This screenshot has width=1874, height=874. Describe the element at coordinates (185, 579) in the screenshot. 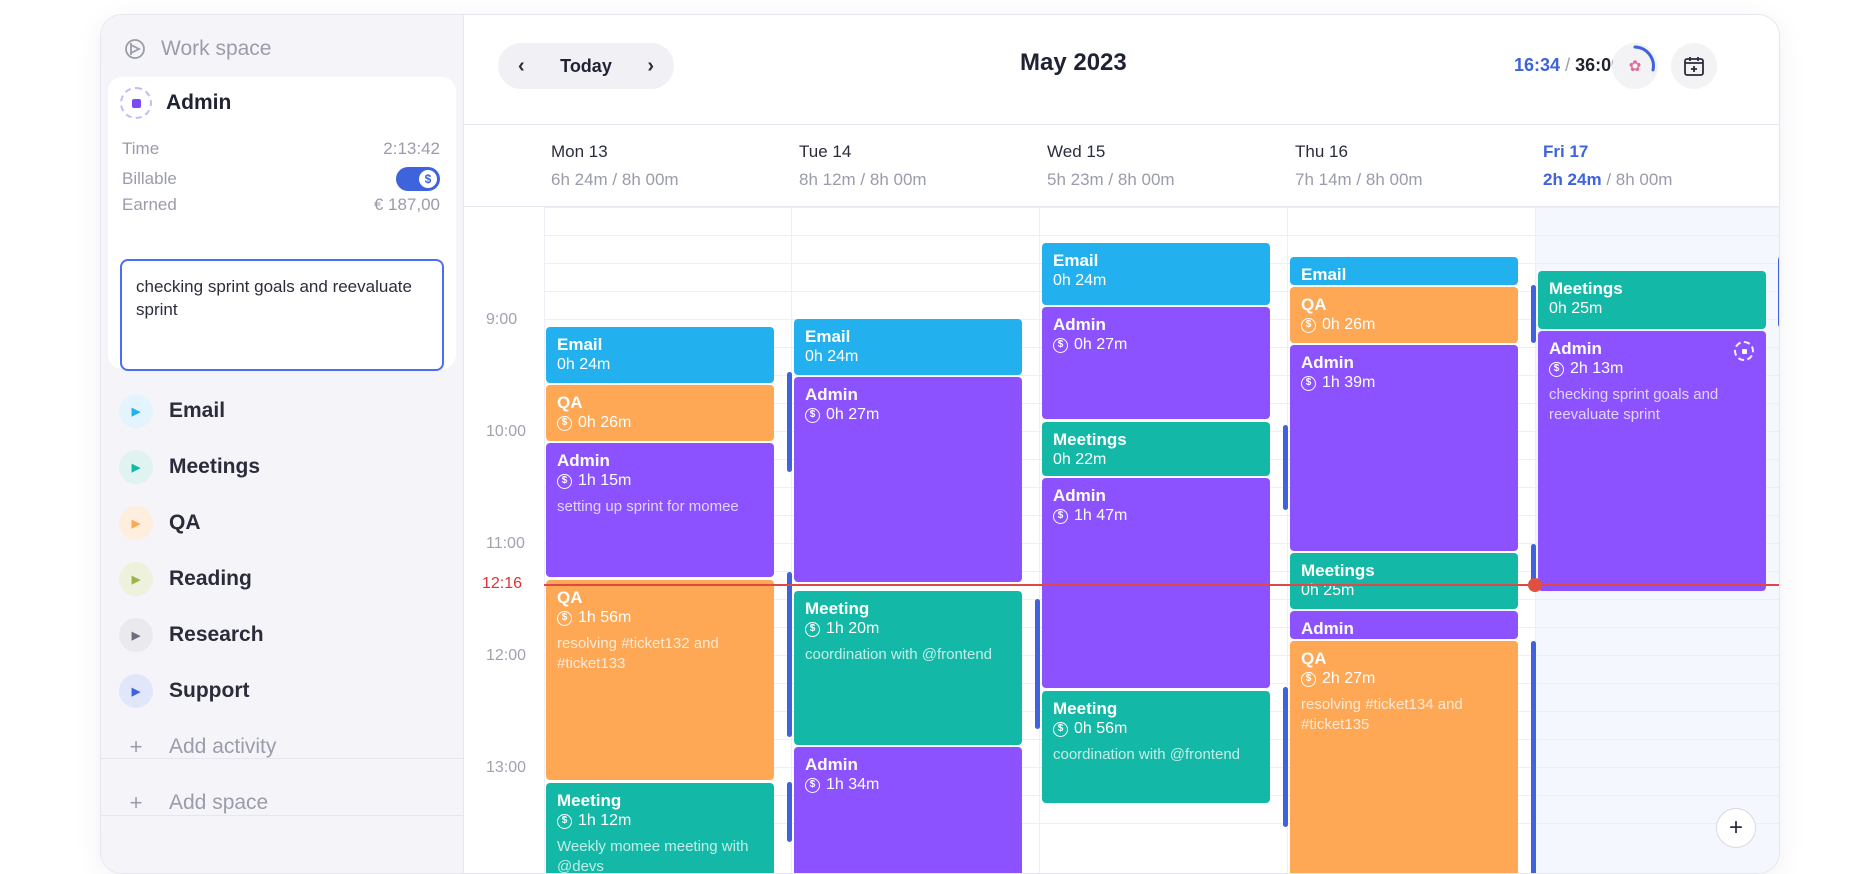

I see `activity-reading: ▶ Reading` at that location.